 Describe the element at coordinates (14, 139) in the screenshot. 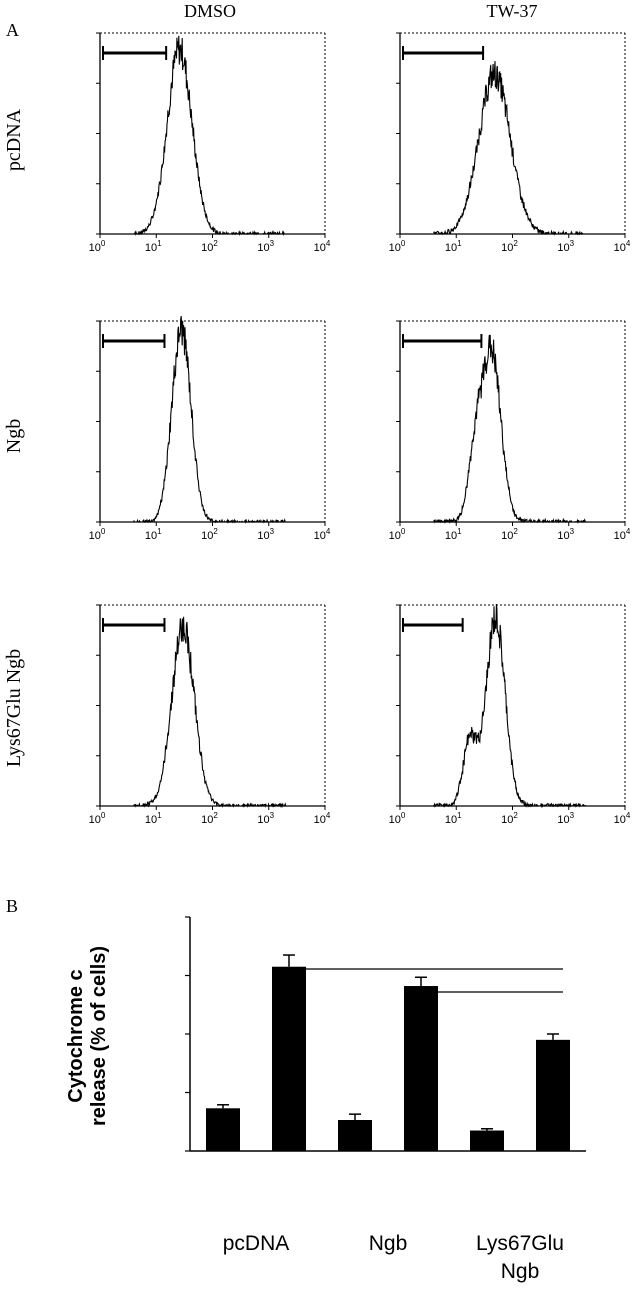

I see `row-label-pcdna: pcDNA` at that location.